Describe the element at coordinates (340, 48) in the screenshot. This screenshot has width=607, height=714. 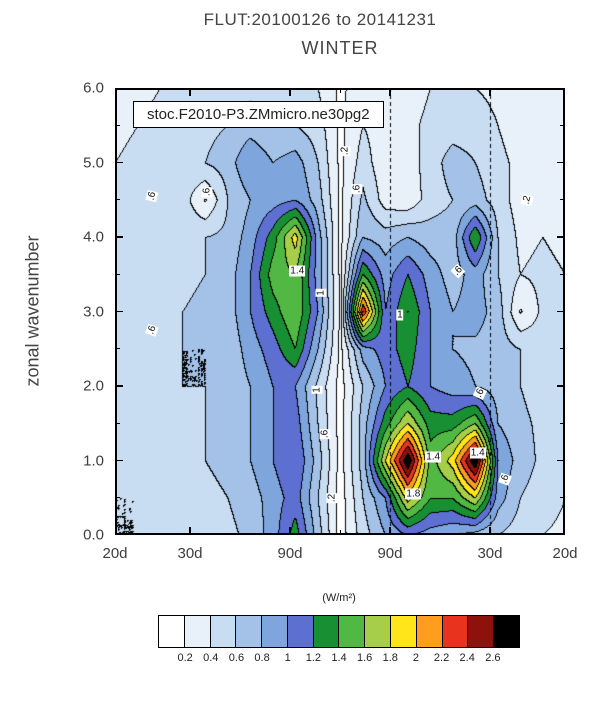
I see `figure-subtitle: WINTER` at that location.